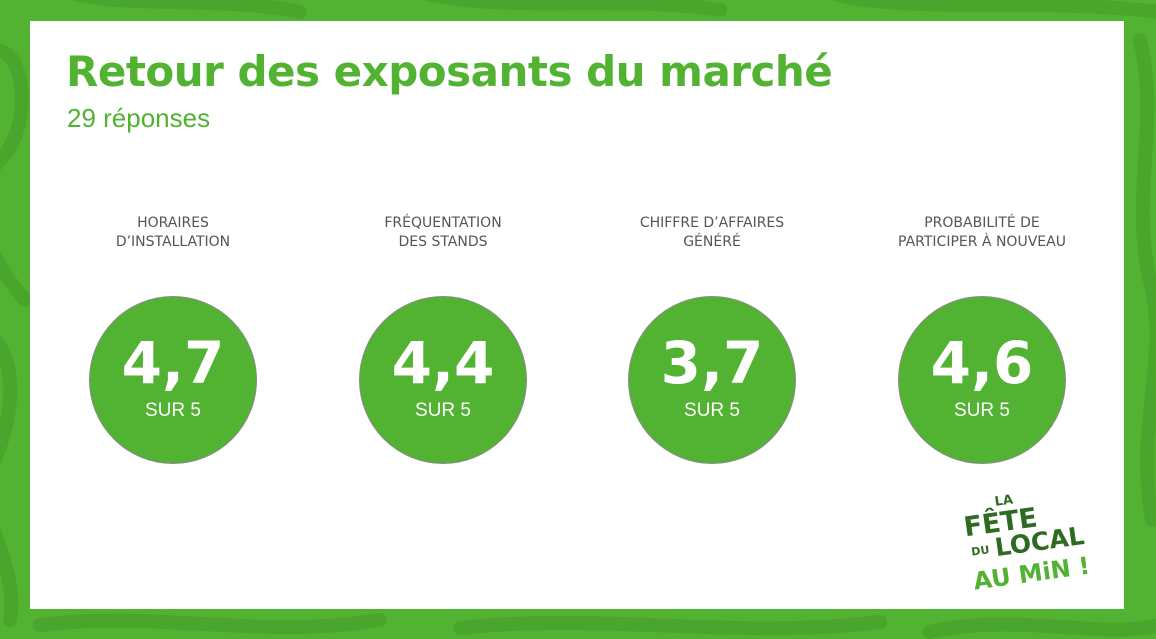  I want to click on metric-installation-hours: HORAIRES D’INSTALLATION 4,7 SUR 5, so click(173, 339).